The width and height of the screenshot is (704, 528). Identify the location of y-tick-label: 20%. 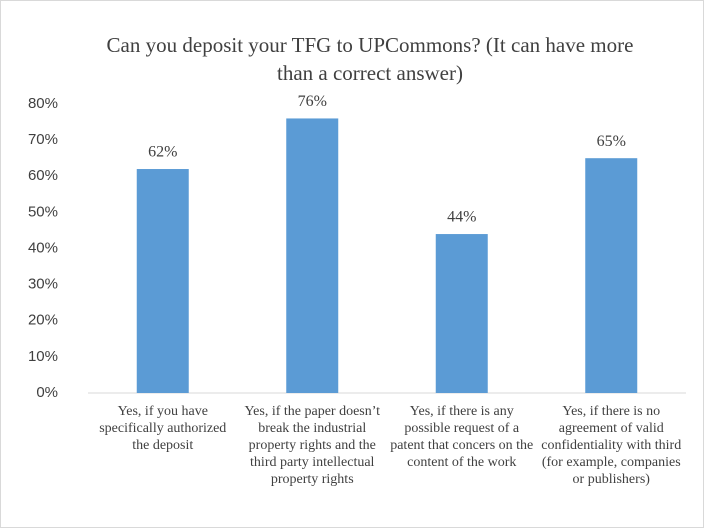
(43, 320).